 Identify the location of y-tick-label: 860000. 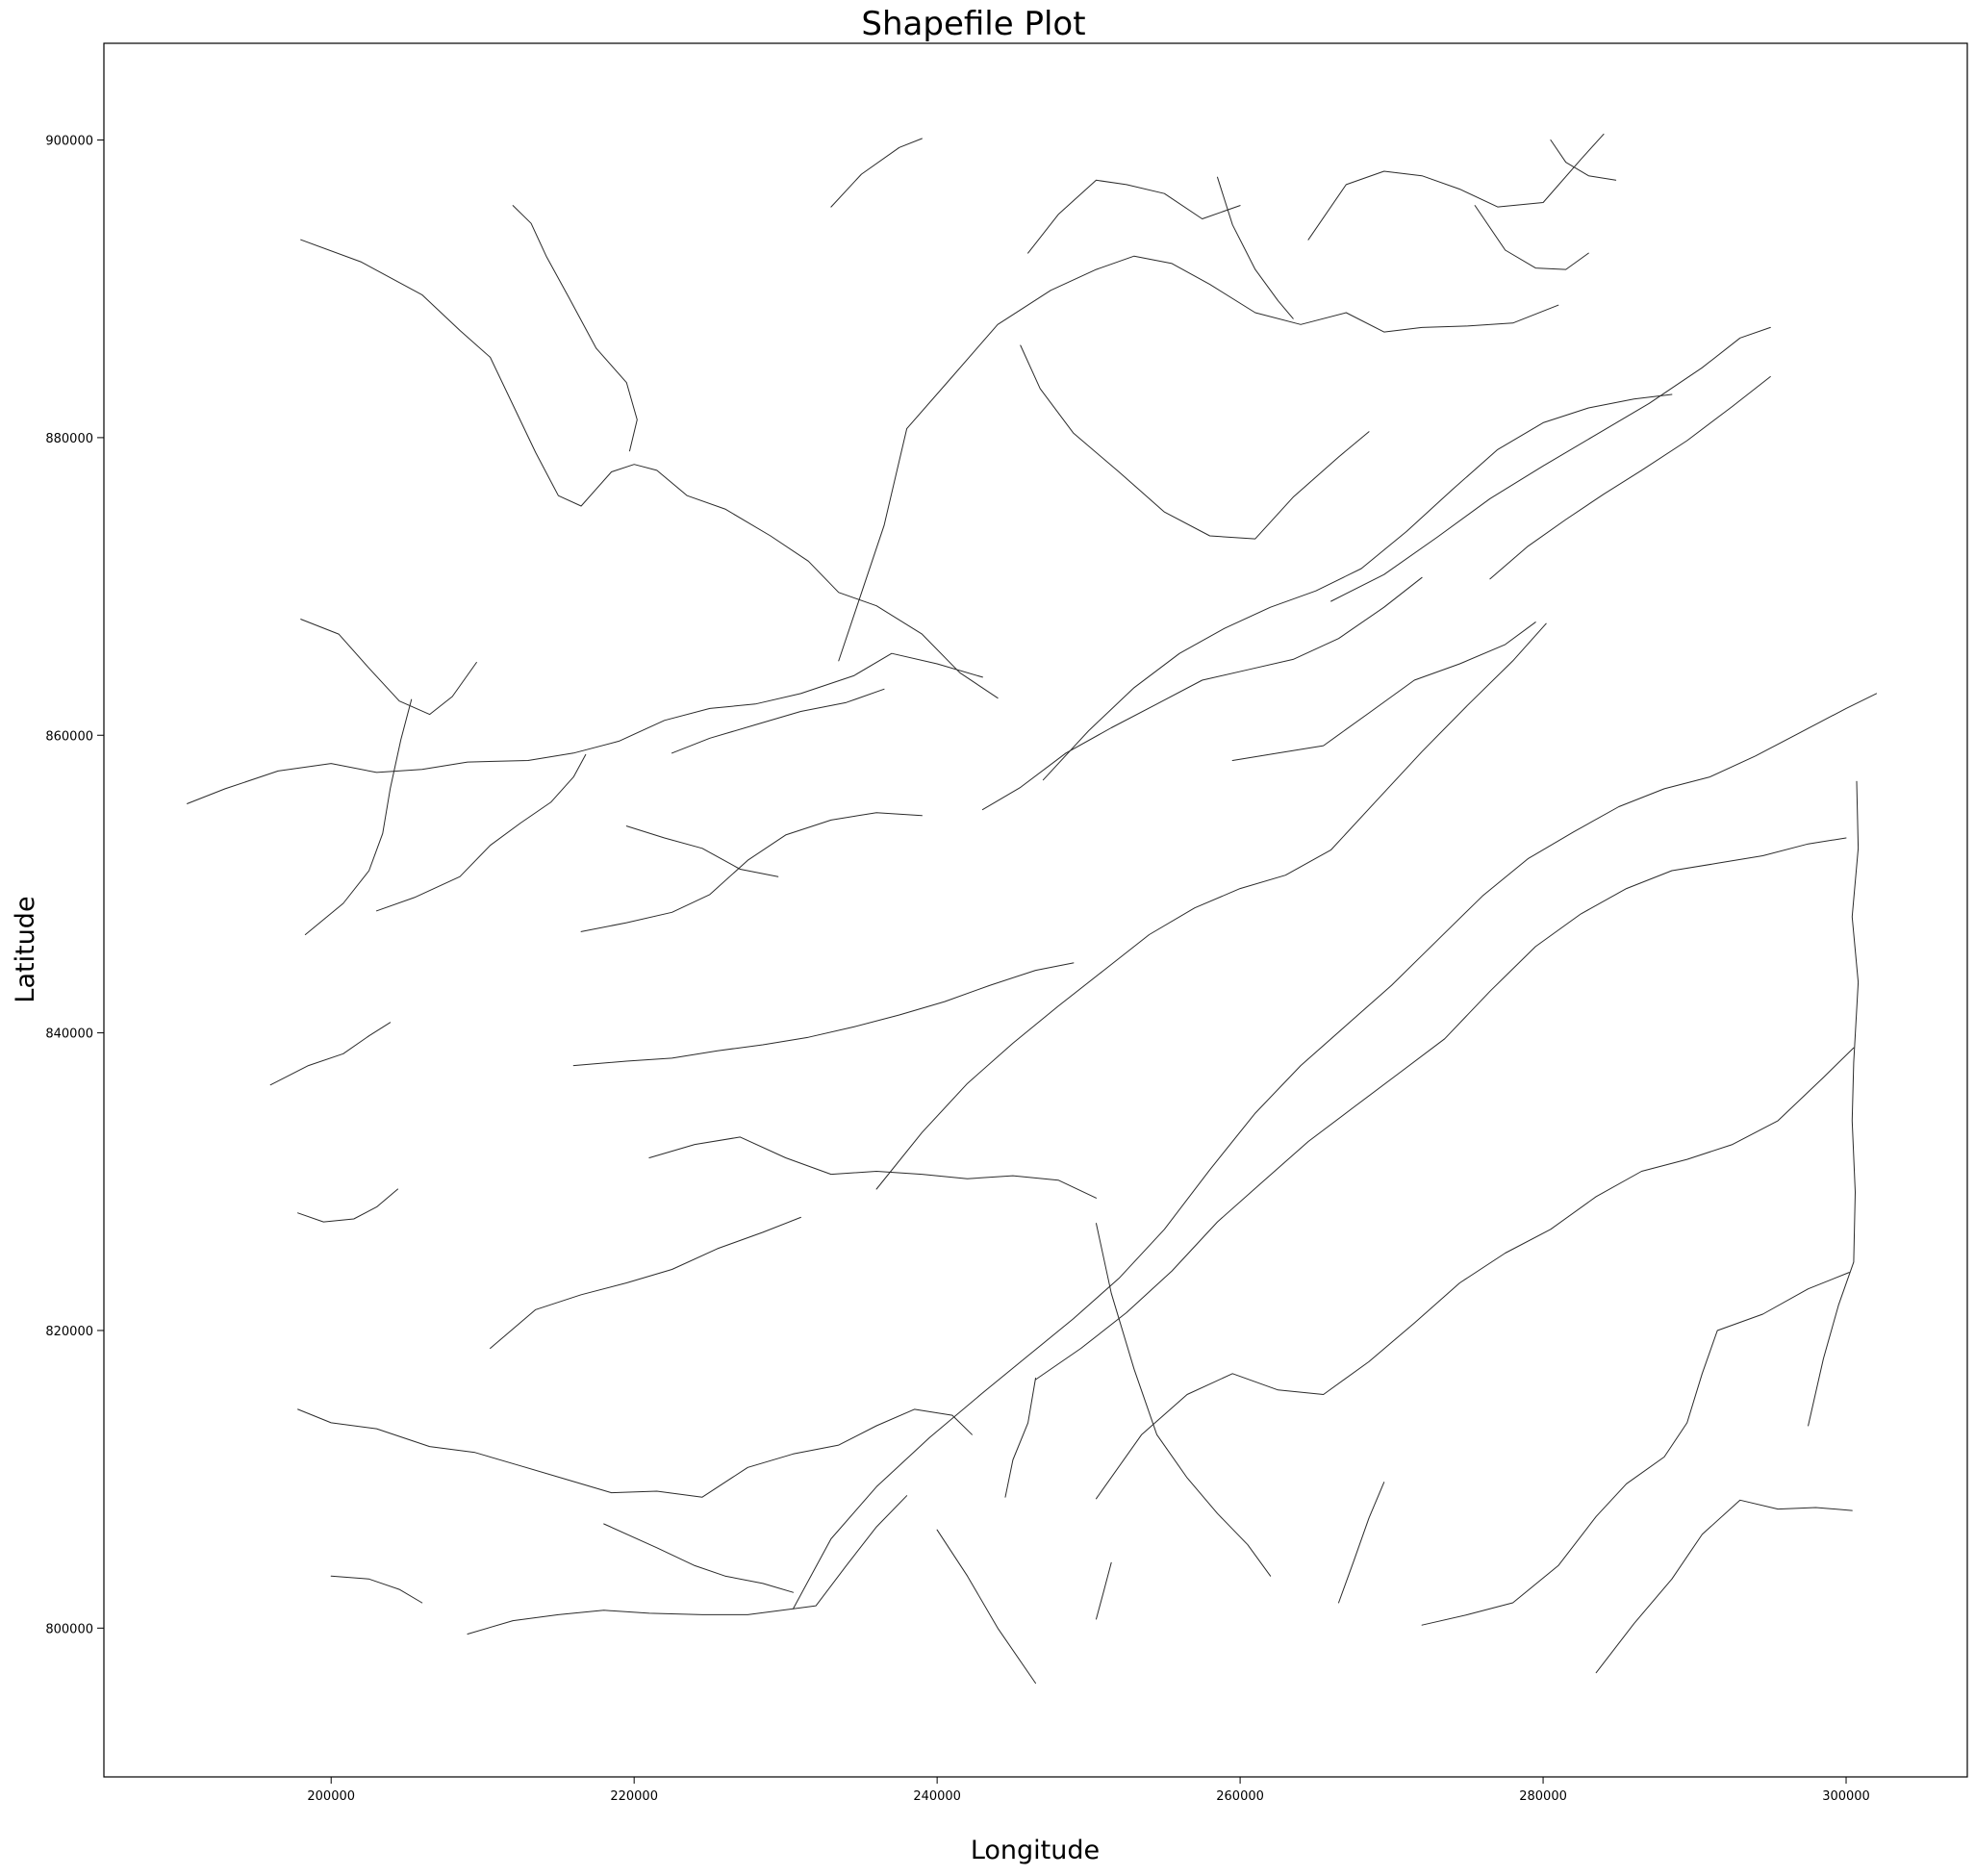
(69, 736).